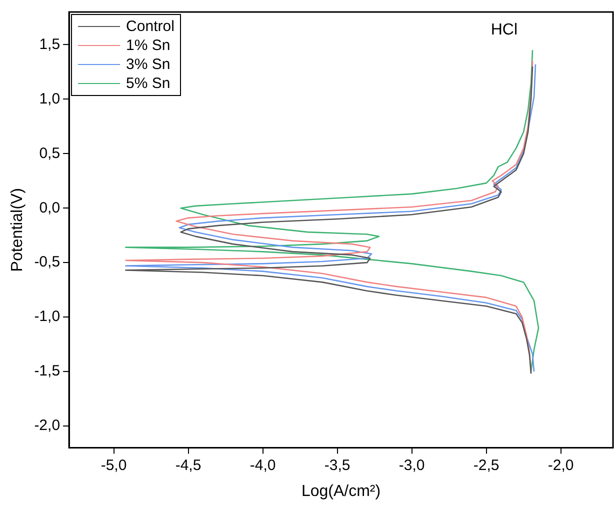 The image size is (614, 509). Describe the element at coordinates (49, 207) in the screenshot. I see `y-tick-label: 0,0` at that location.